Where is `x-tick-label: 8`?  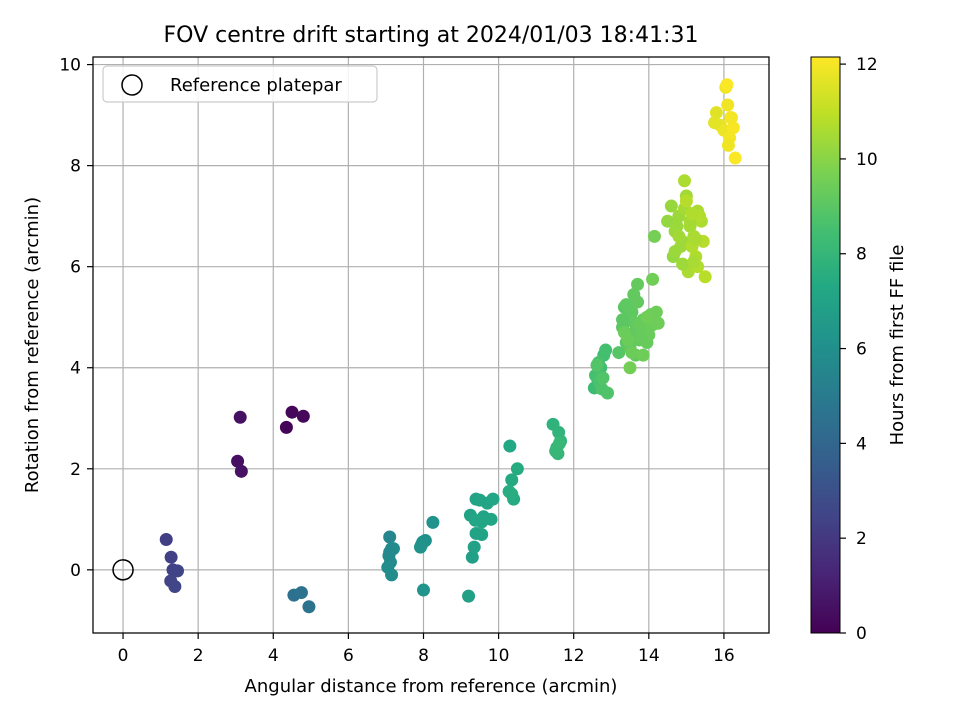
x-tick-label: 8 is located at coordinates (423, 656).